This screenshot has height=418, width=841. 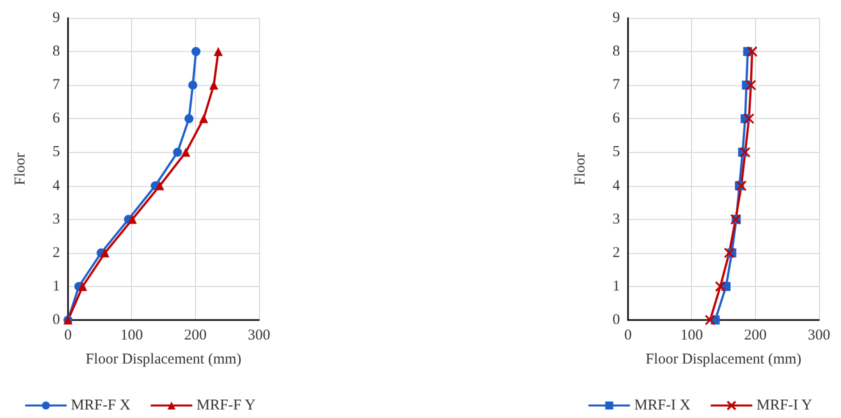 I want to click on legend-label: MRF-I Y, so click(x=784, y=406).